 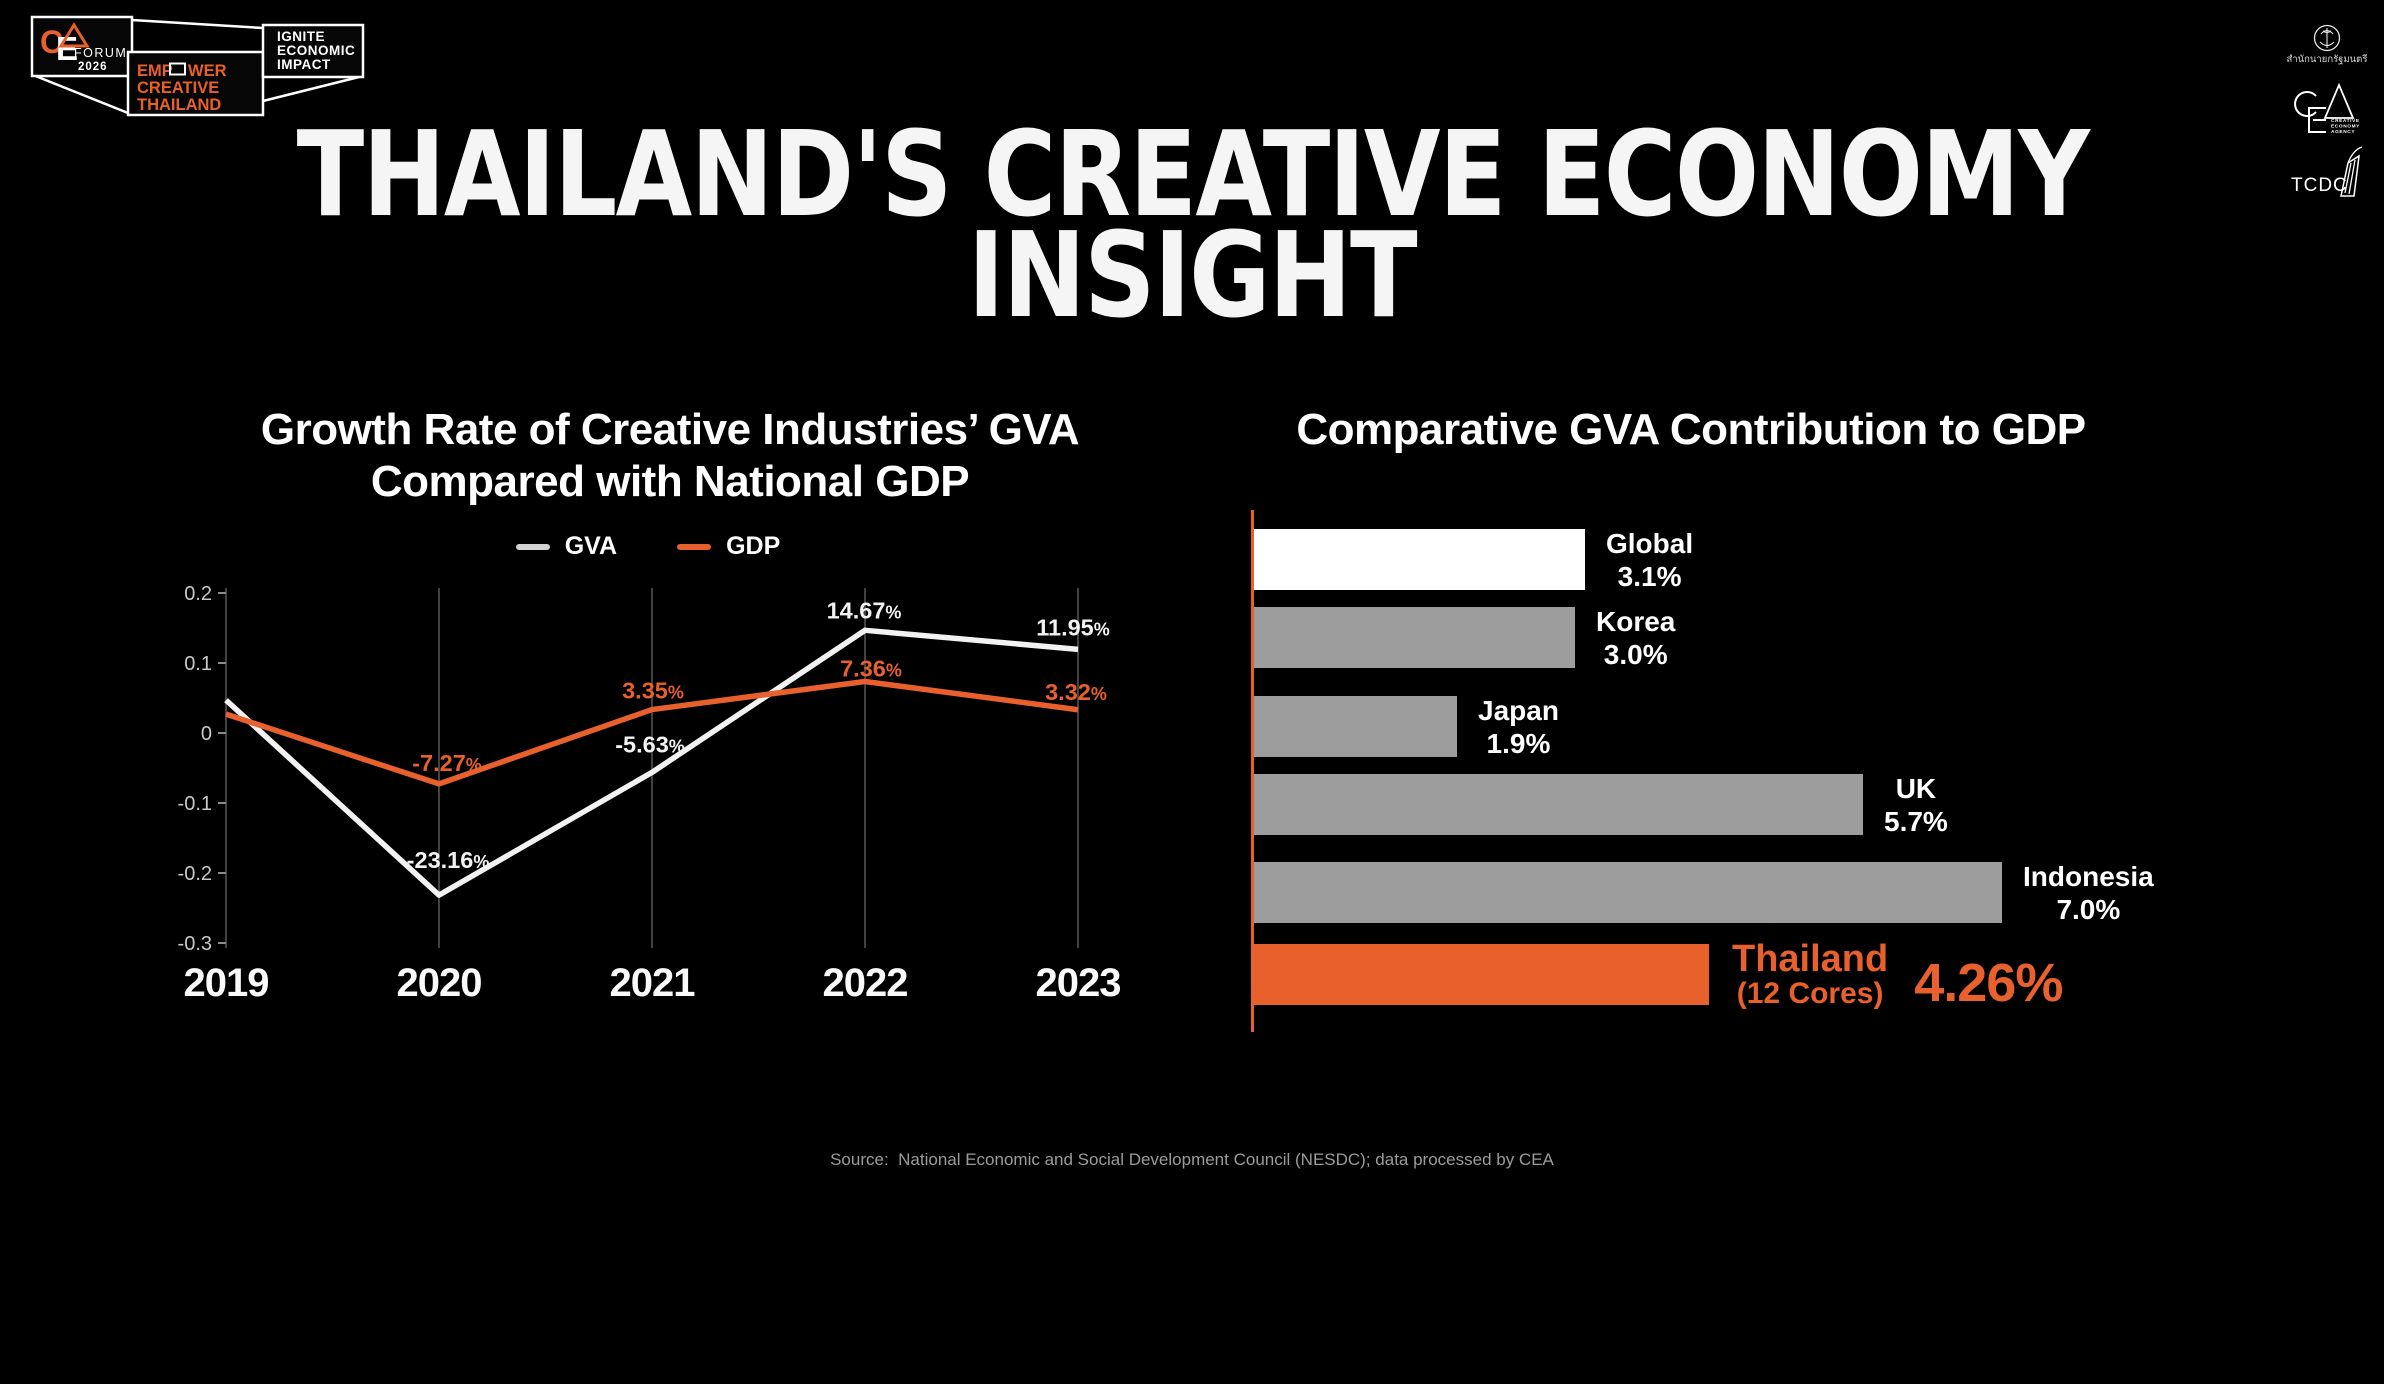 I want to click on bar-name: Thailand, so click(x=1810, y=958).